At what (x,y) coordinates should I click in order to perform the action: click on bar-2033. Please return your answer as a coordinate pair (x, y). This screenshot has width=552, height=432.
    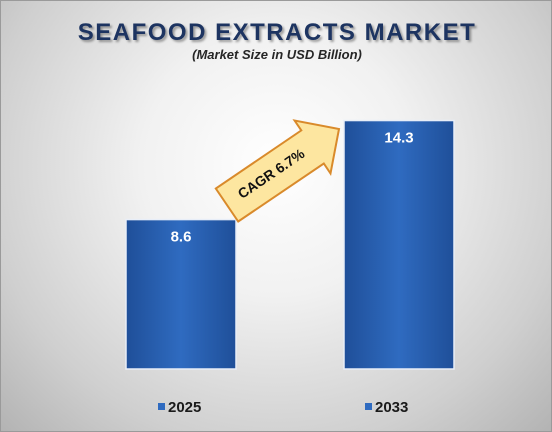
    Looking at the image, I should click on (399, 244).